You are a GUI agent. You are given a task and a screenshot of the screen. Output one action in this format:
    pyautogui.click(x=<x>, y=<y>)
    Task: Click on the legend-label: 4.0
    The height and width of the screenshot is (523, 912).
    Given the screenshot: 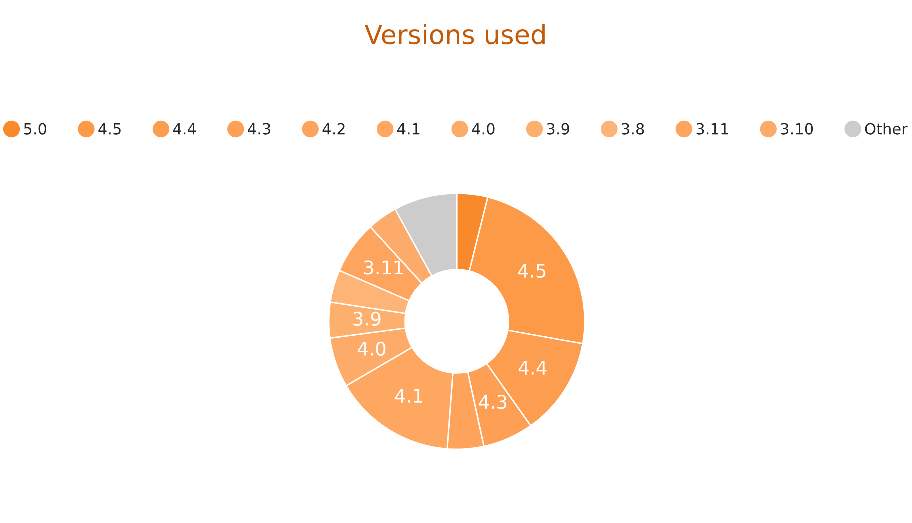 What is the action you would take?
    pyautogui.click(x=483, y=129)
    